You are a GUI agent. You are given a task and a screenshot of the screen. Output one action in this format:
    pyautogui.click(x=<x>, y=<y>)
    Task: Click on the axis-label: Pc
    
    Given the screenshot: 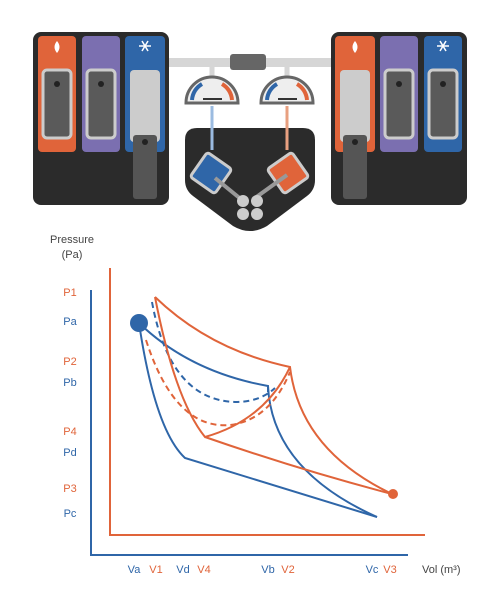 What is the action you would take?
    pyautogui.click(x=70, y=514)
    